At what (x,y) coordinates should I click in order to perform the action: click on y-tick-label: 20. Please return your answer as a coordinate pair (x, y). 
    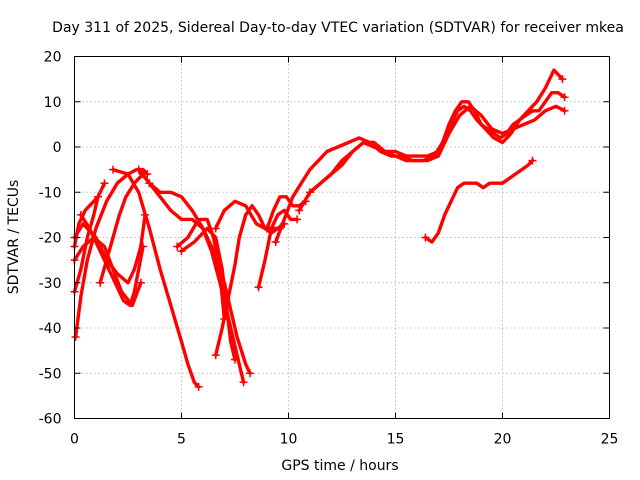
    Looking at the image, I should click on (53, 58).